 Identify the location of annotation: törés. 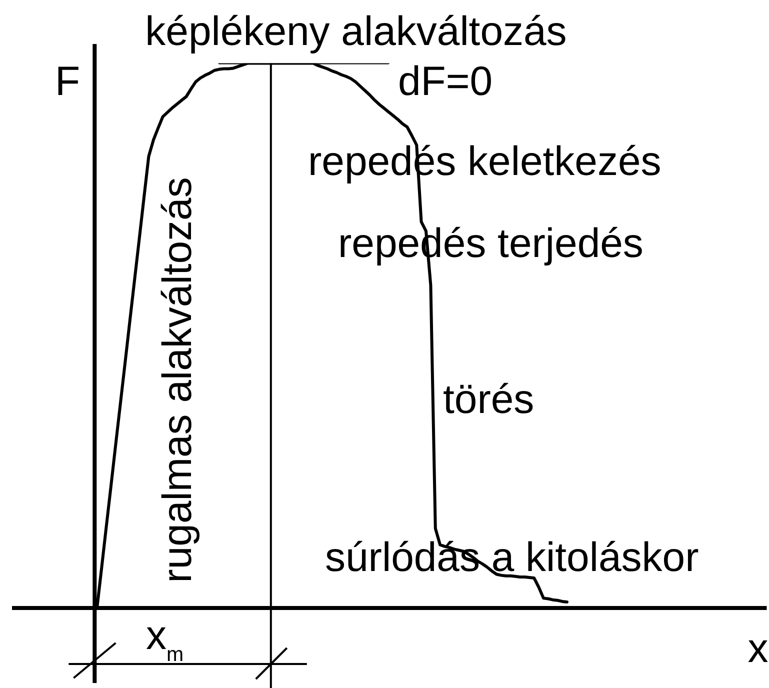
(488, 399).